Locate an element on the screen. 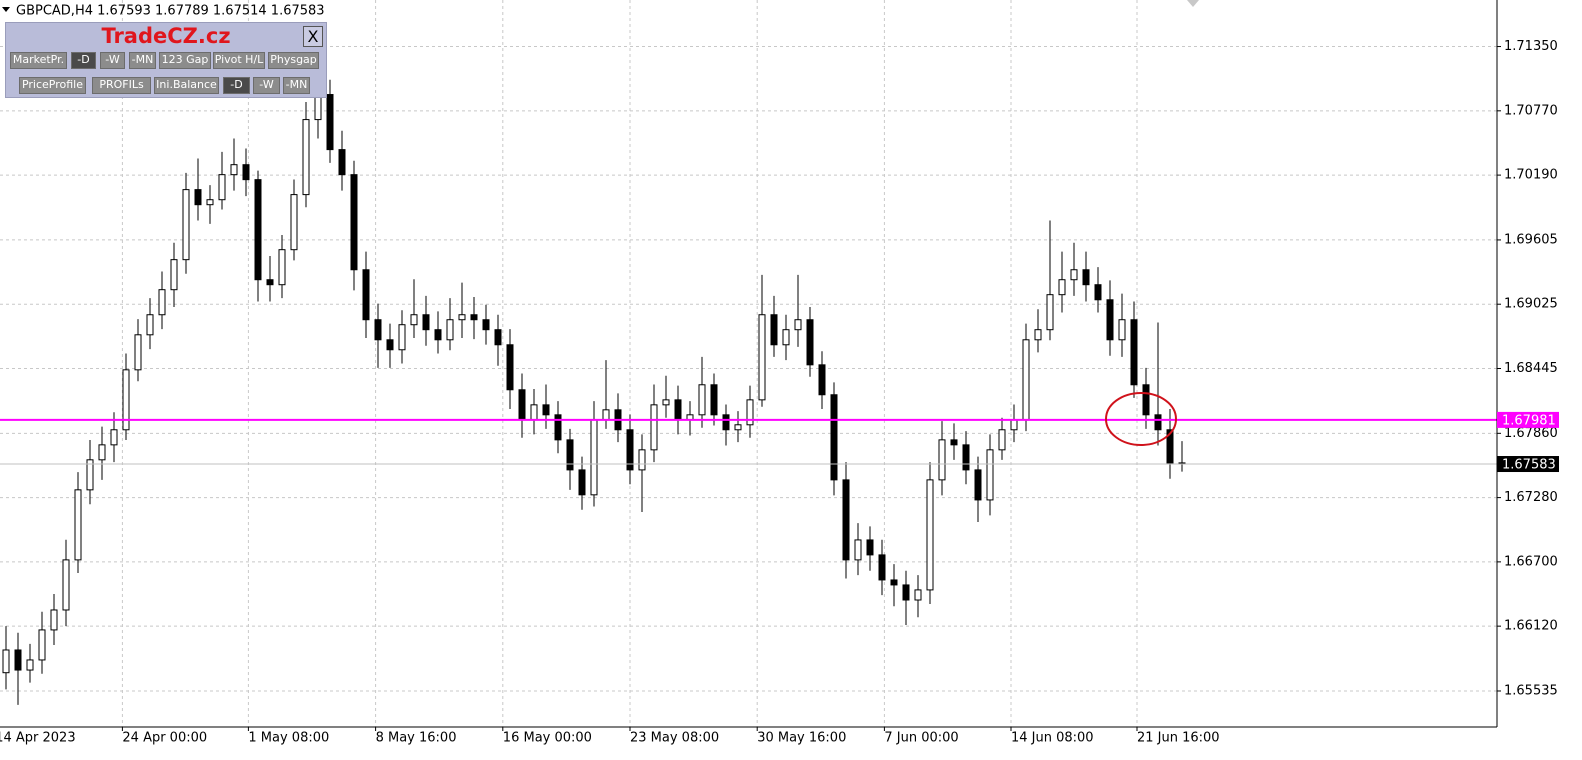 The image size is (1582, 760). y-tick-label: 1.69605 is located at coordinates (1531, 239).